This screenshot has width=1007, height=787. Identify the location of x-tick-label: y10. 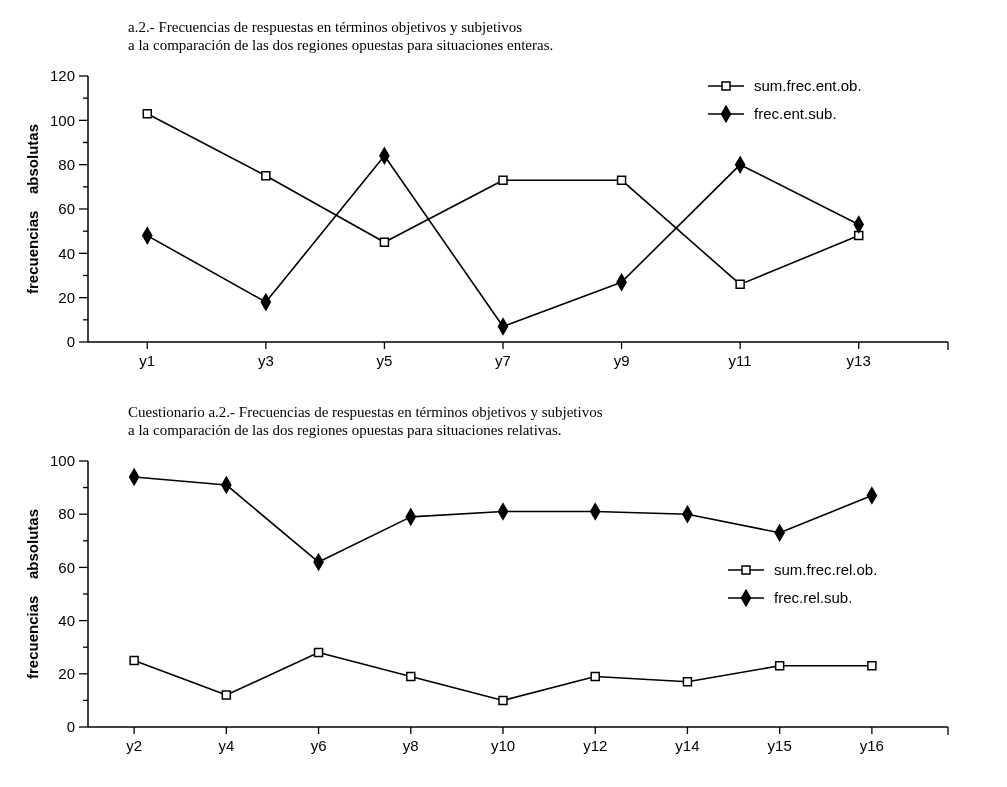
(503, 745).